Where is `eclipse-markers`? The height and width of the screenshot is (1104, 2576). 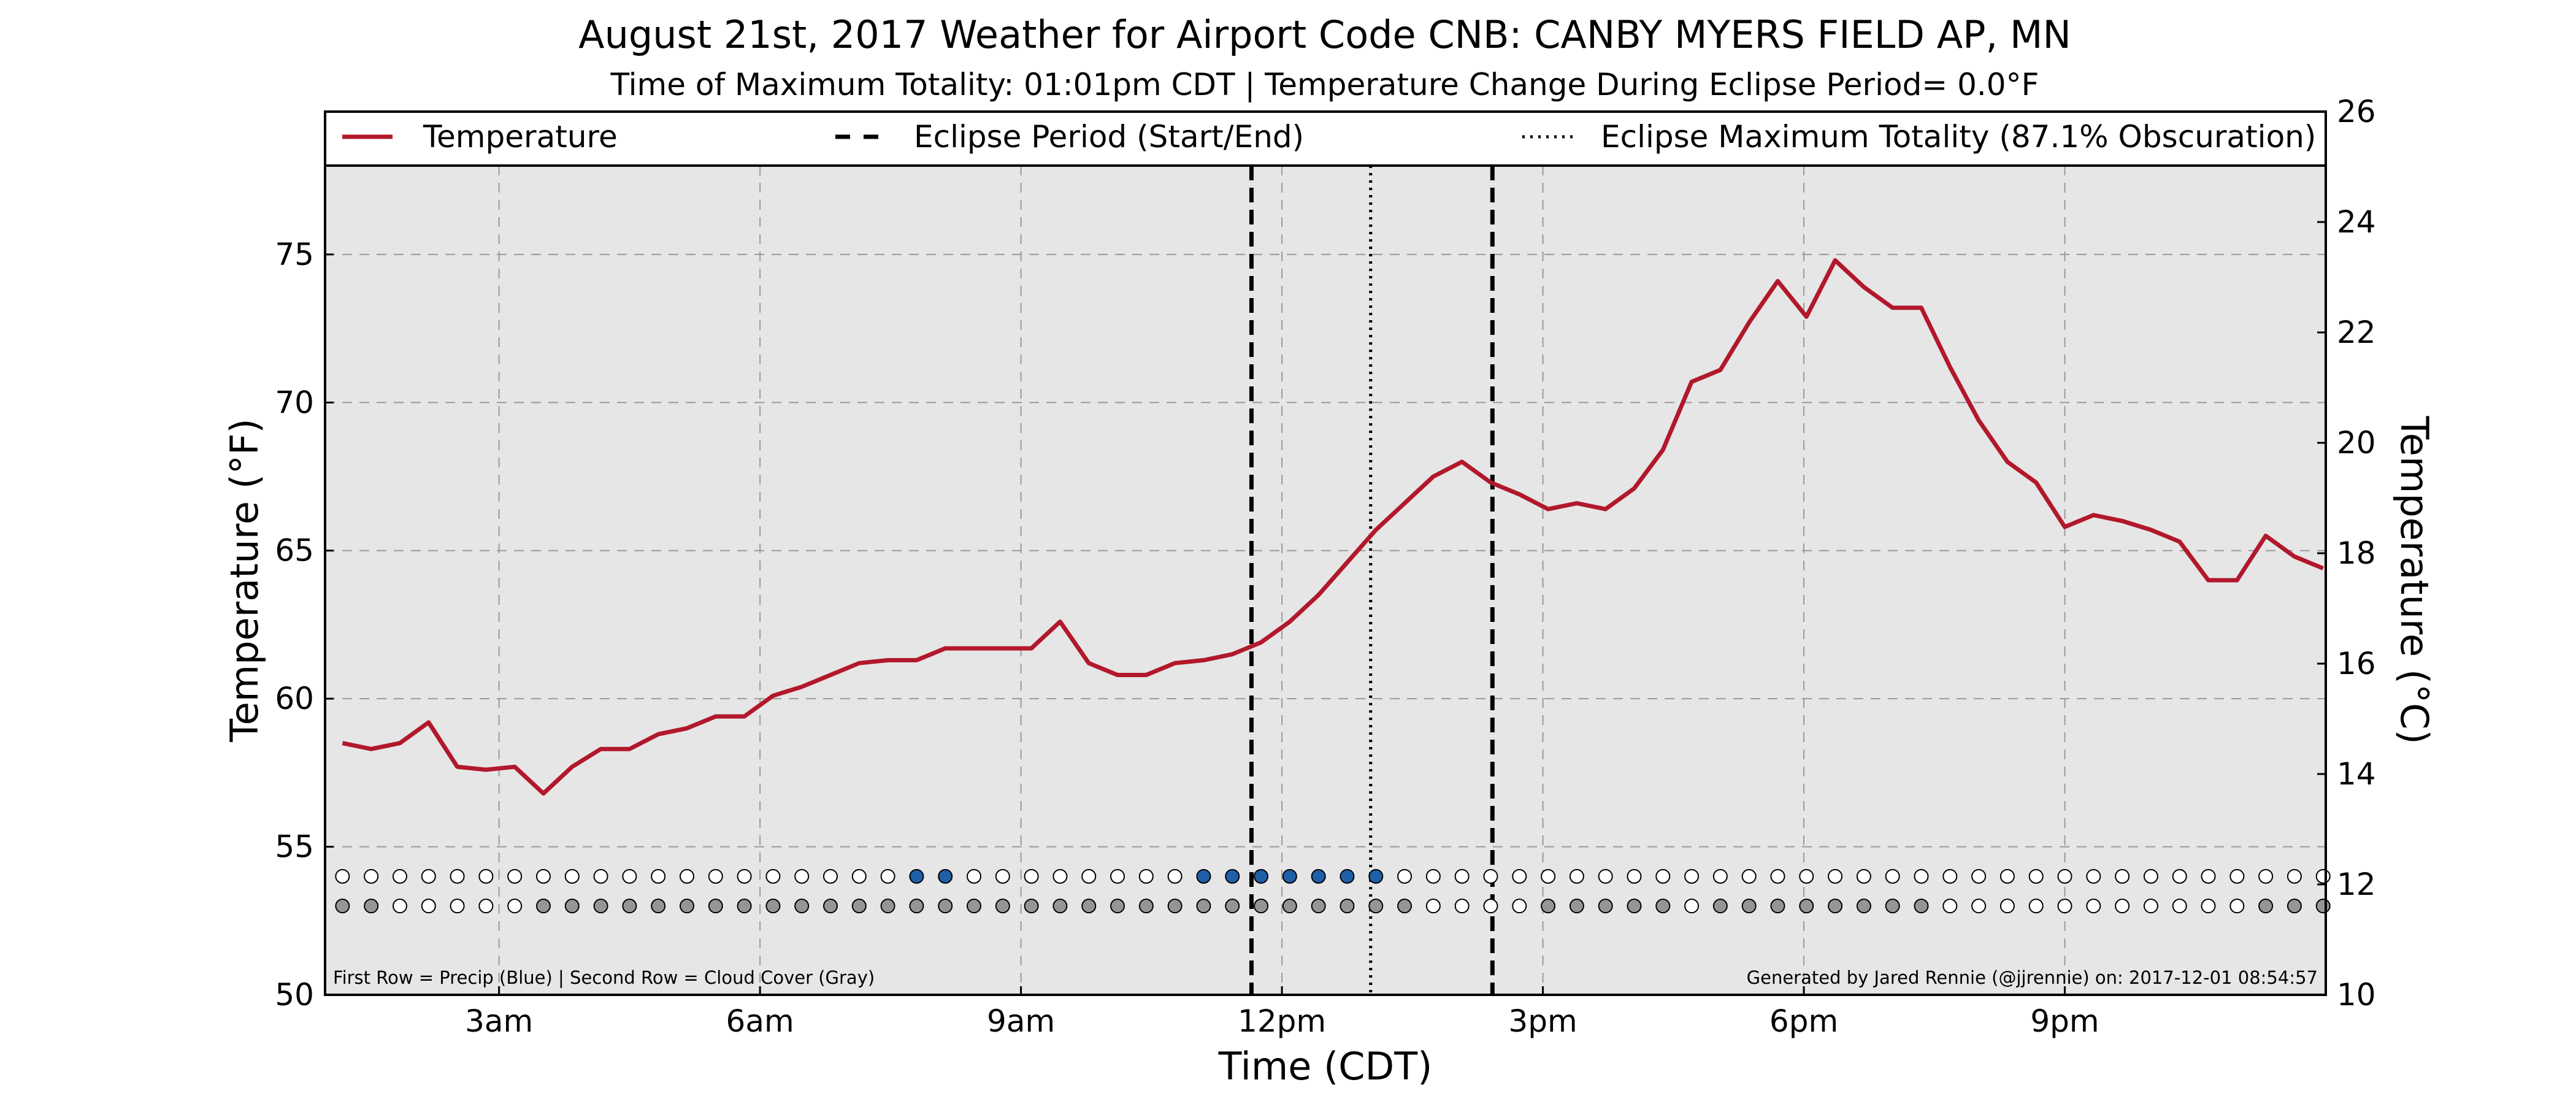
eclipse-markers is located at coordinates (1372, 580).